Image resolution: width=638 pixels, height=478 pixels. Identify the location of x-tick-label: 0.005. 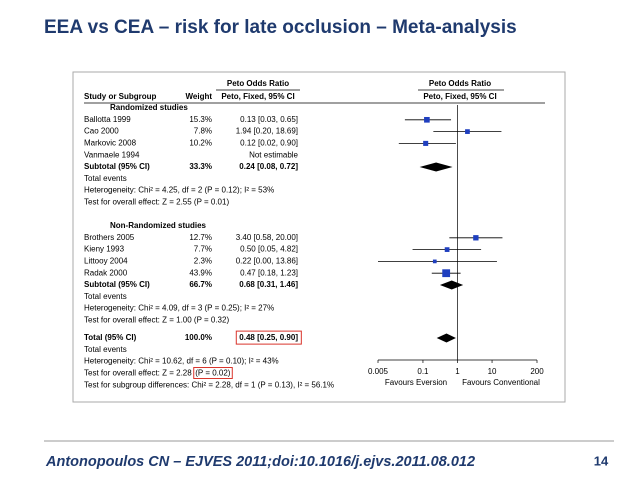
(378, 371).